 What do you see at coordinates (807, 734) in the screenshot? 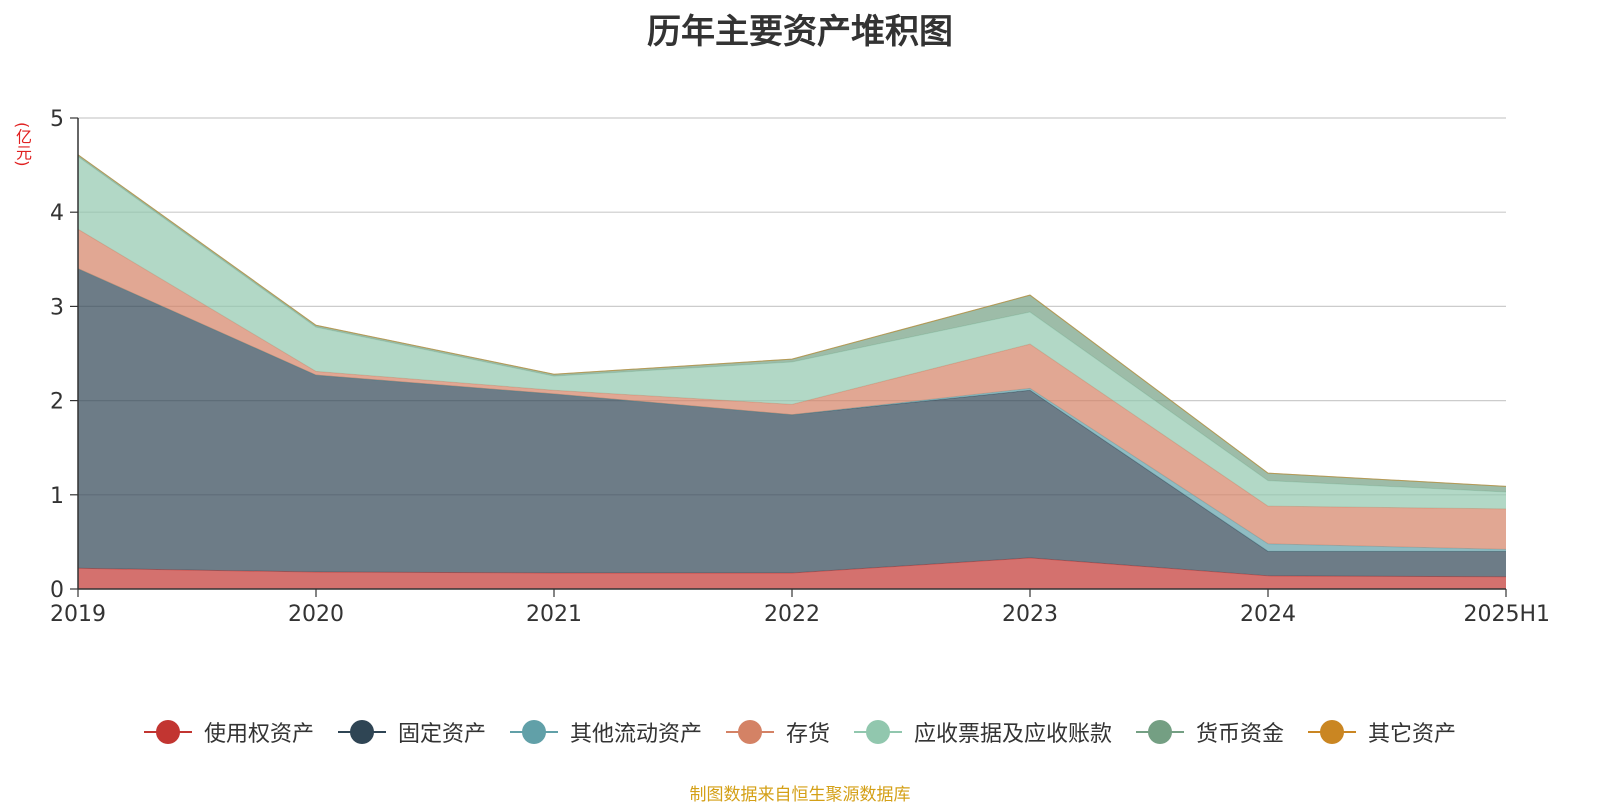
I see `legend-label: 存货` at bounding box center [807, 734].